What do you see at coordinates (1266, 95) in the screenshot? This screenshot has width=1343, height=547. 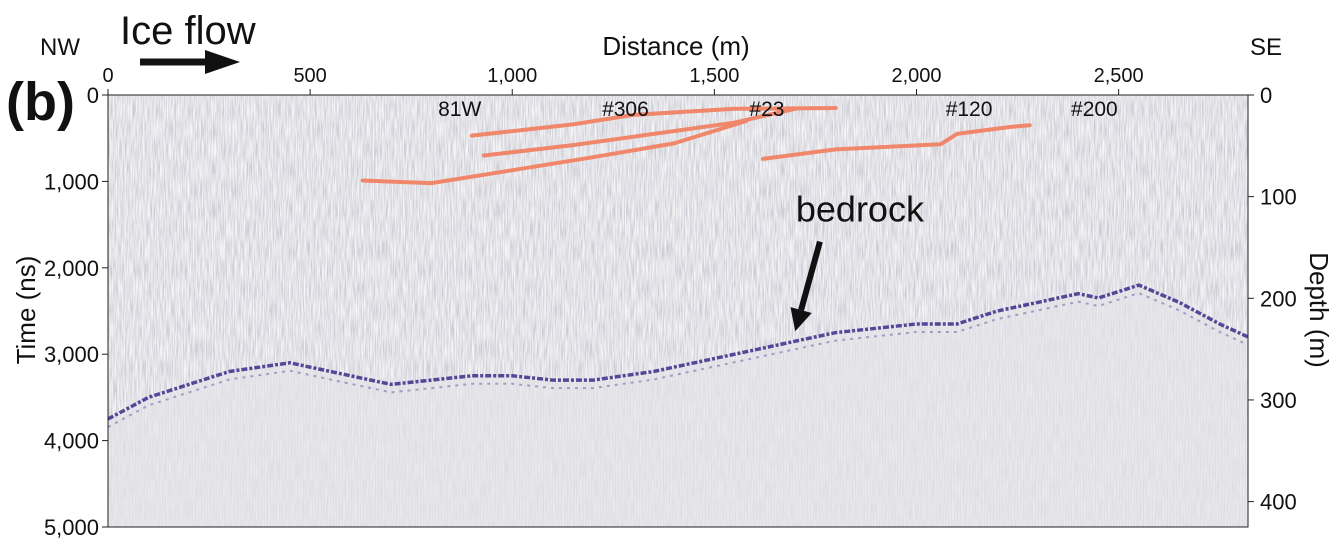 I see `y-right-tick-label: 0` at bounding box center [1266, 95].